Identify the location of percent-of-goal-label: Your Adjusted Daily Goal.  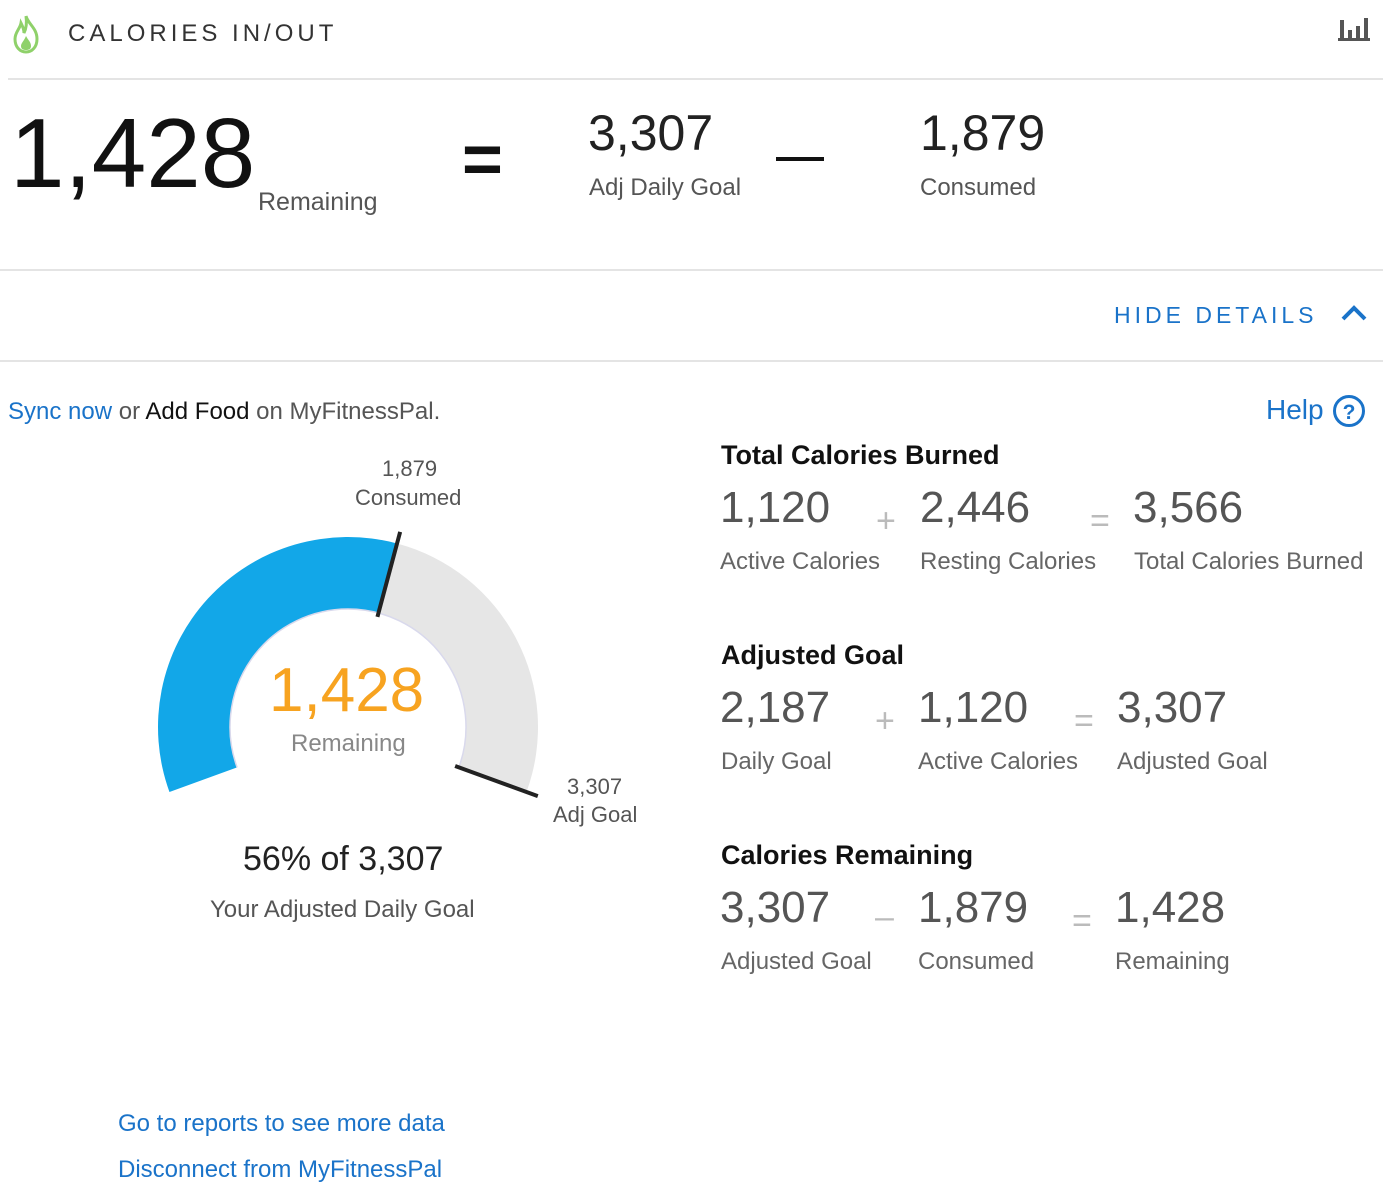
(342, 909).